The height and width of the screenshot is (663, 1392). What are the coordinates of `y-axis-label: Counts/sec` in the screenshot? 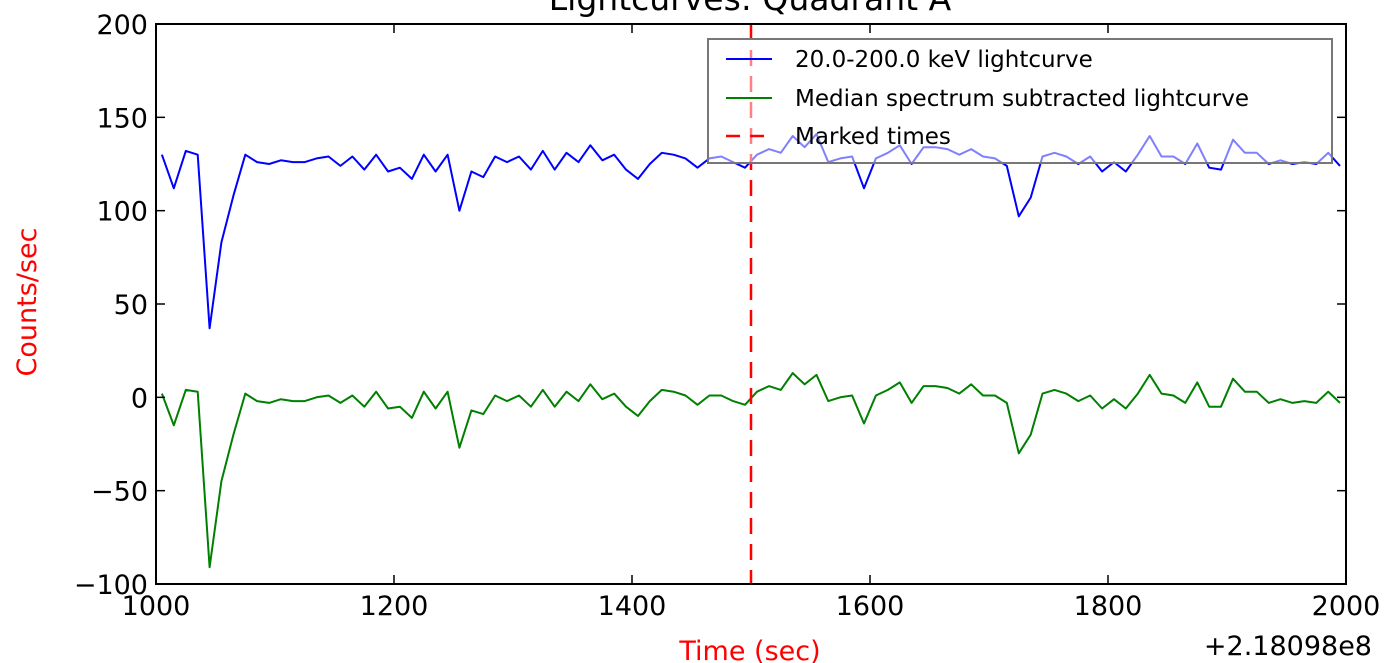 It's located at (27, 302).